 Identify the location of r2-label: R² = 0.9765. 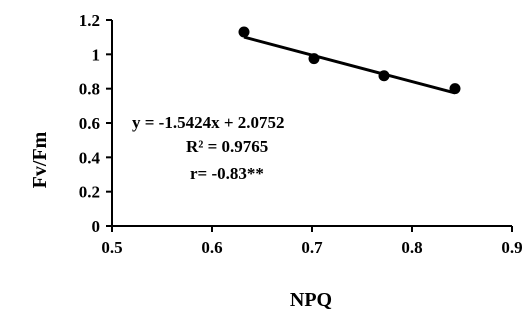
(227, 146).